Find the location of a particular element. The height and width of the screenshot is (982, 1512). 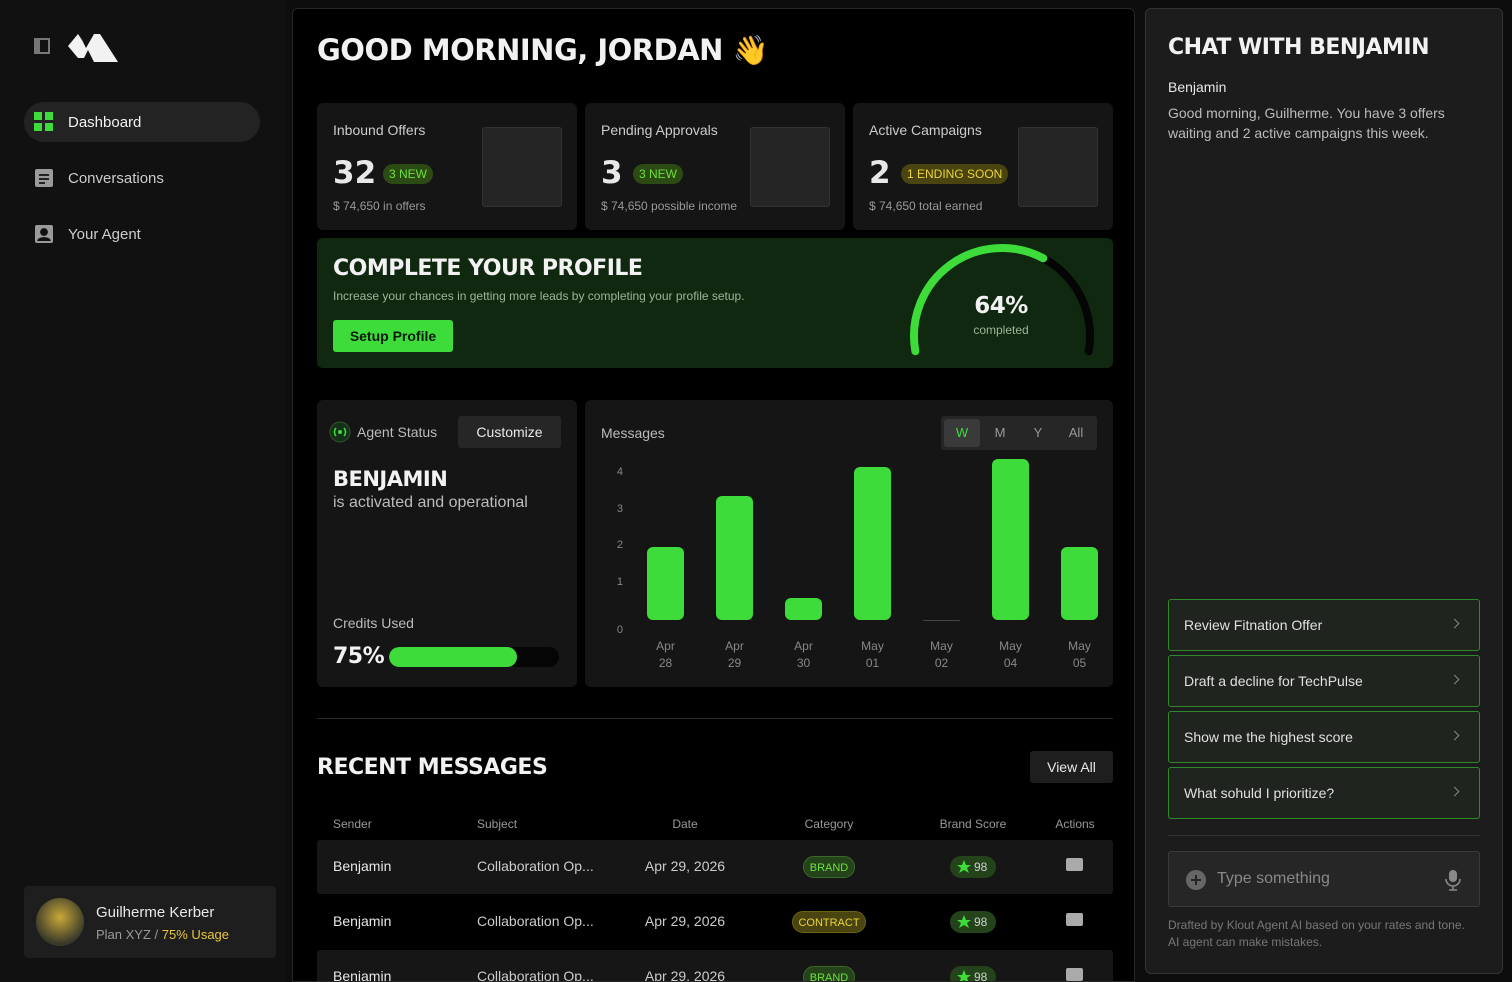

suggestion-text: Show me the highest score is located at coordinates (1268, 737).